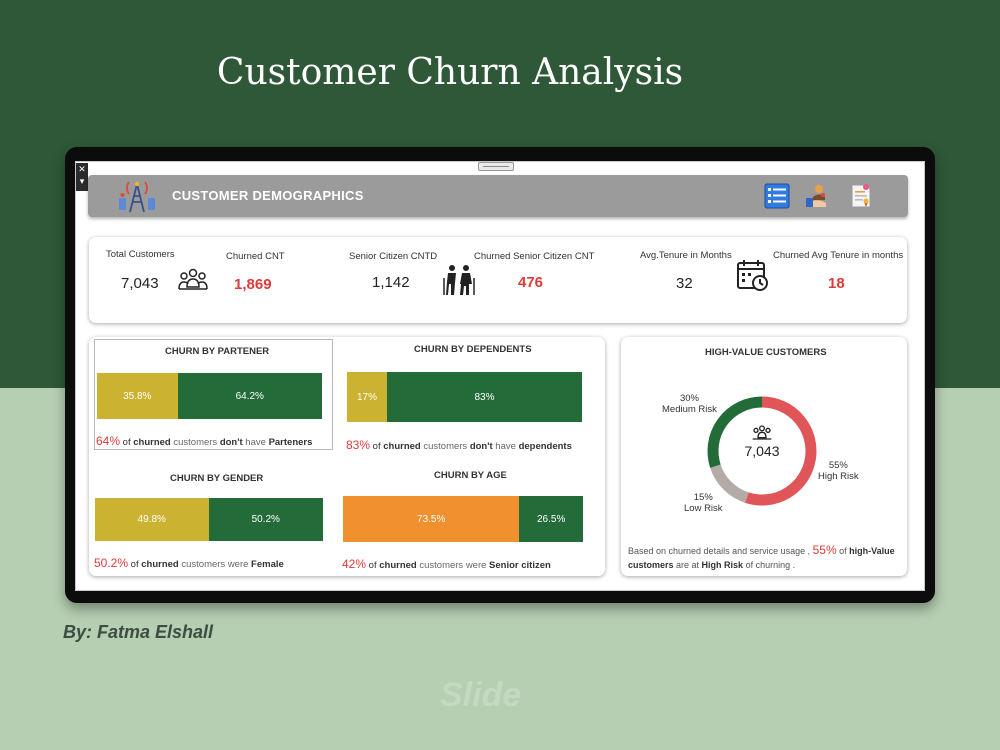 This screenshot has width=1000, height=750. What do you see at coordinates (838, 471) in the screenshot?
I see `high-risk-label: 55% High Risk` at bounding box center [838, 471].